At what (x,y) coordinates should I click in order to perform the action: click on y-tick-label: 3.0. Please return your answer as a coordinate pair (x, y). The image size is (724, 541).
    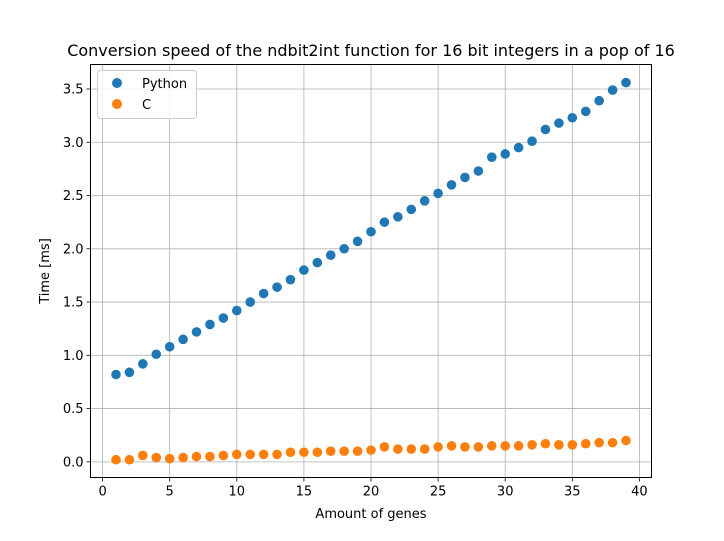
    Looking at the image, I should click on (73, 143).